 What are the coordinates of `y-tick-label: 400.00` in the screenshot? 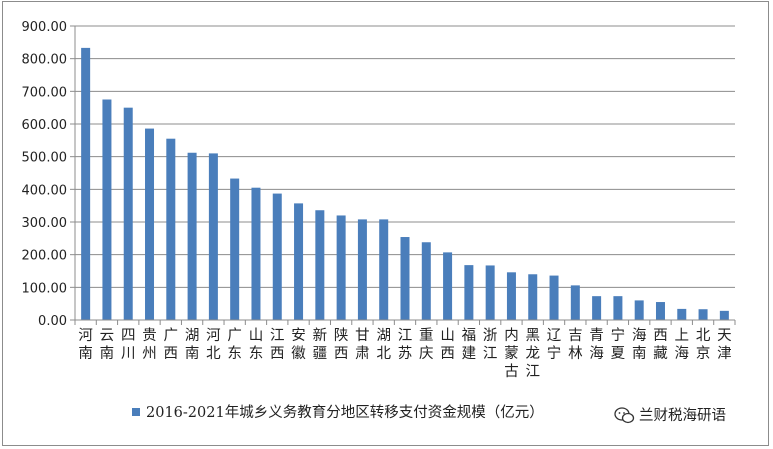 It's located at (45, 190).